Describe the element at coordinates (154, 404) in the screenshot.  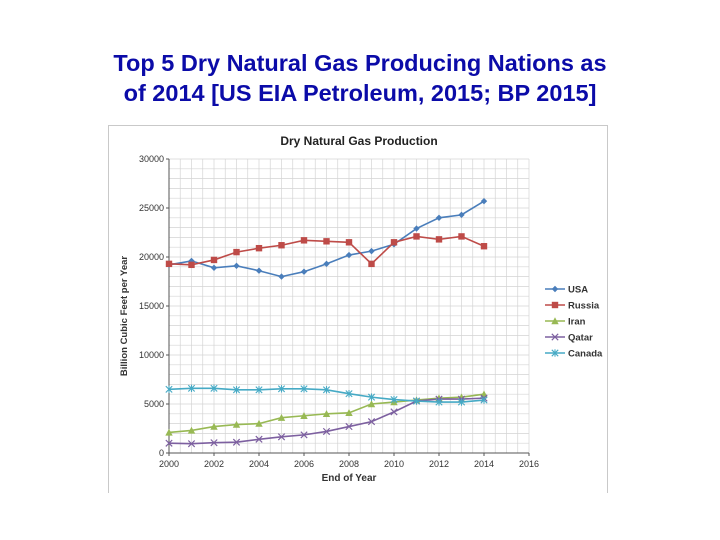
I see `y-tick-label: 5000` at that location.